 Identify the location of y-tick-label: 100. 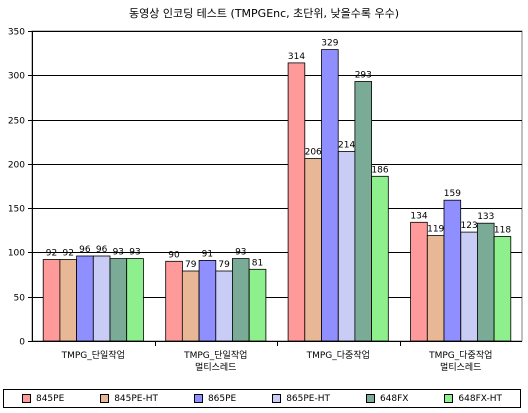
(16, 254).